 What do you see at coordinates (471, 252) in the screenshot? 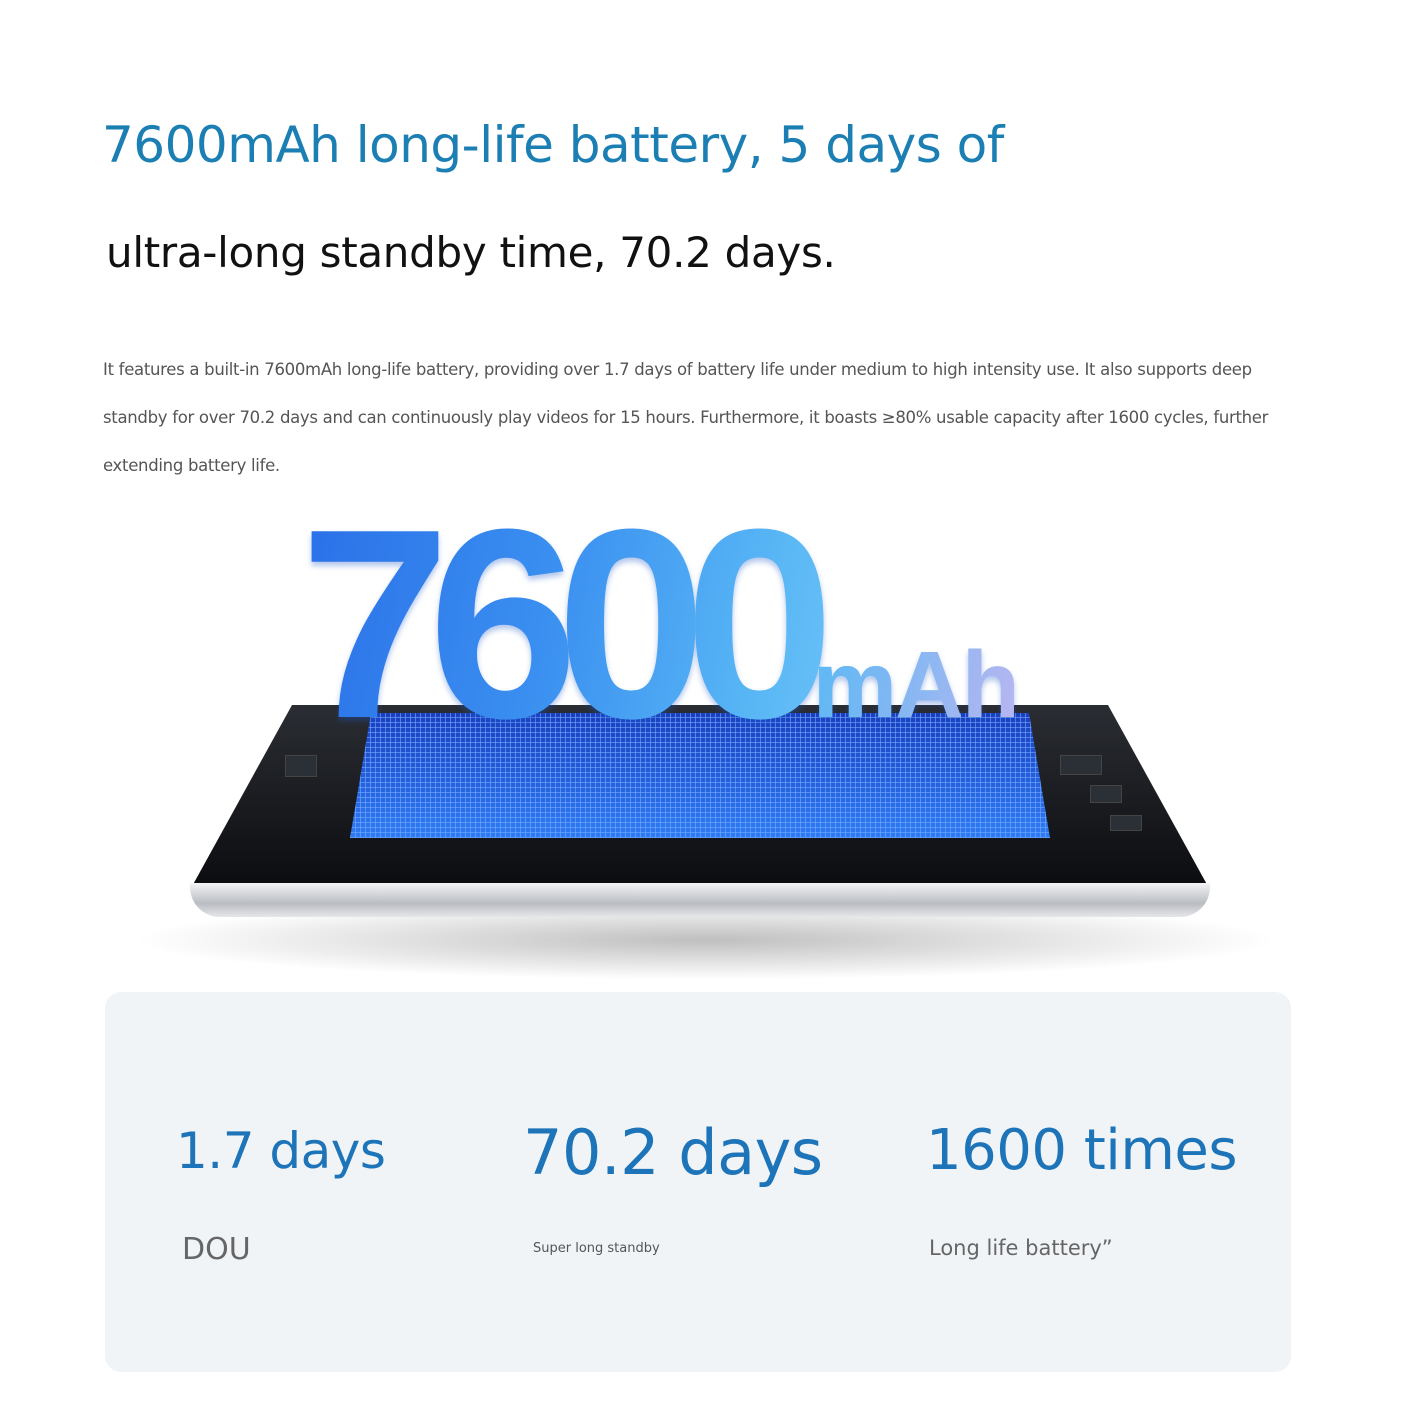
I see `headline-line2: ultra-long standby time, 70.2 days.` at bounding box center [471, 252].